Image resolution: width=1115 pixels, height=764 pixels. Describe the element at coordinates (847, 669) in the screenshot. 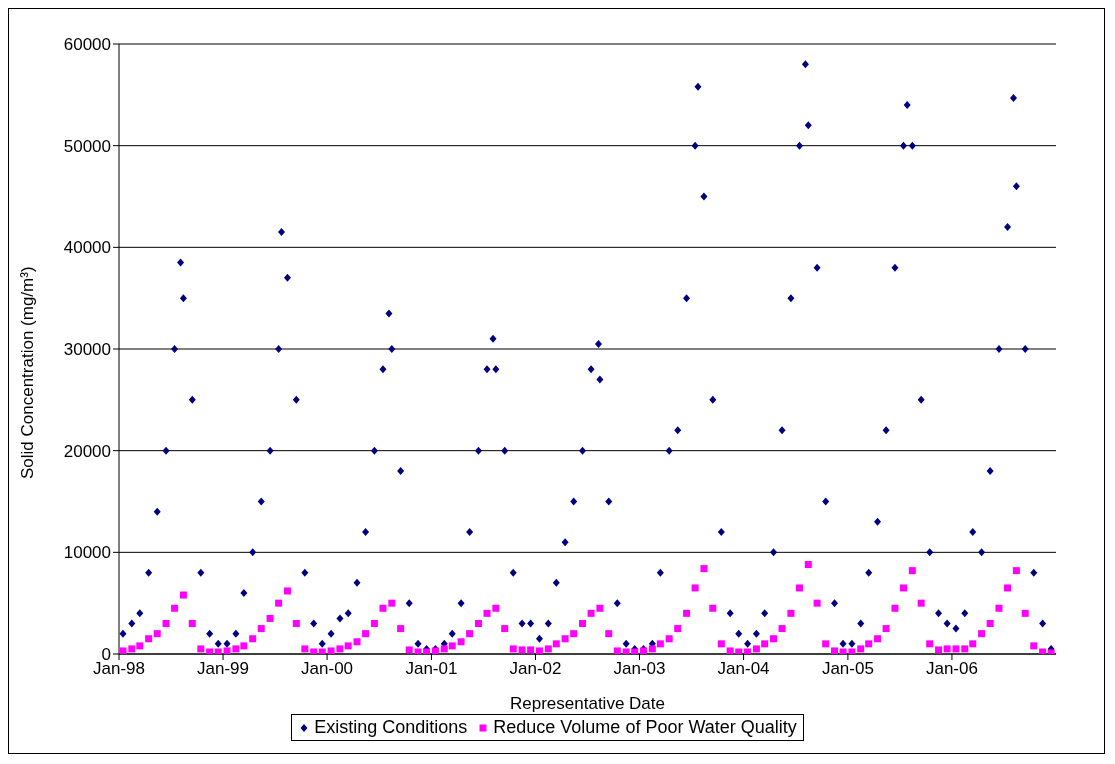

I see `x-tick-label: Jan-05` at that location.